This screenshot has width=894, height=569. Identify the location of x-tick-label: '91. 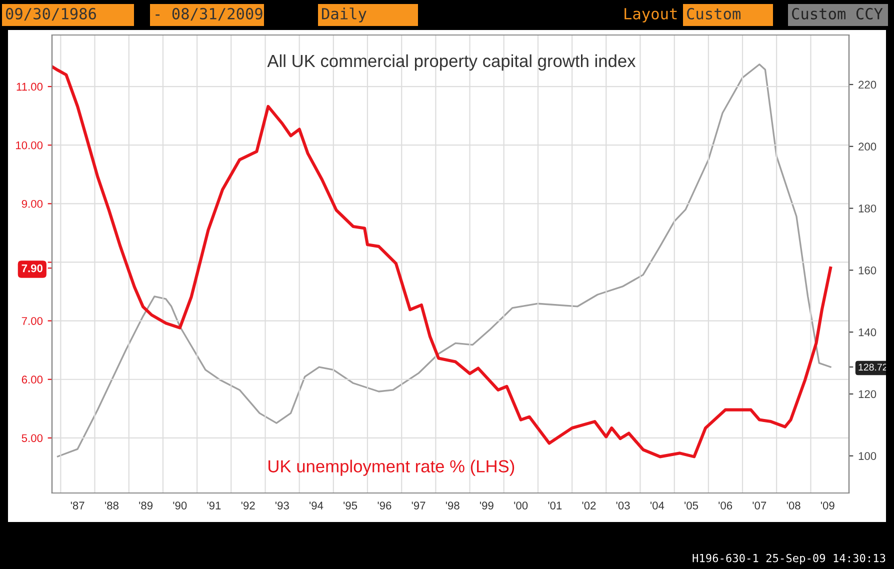
(214, 506).